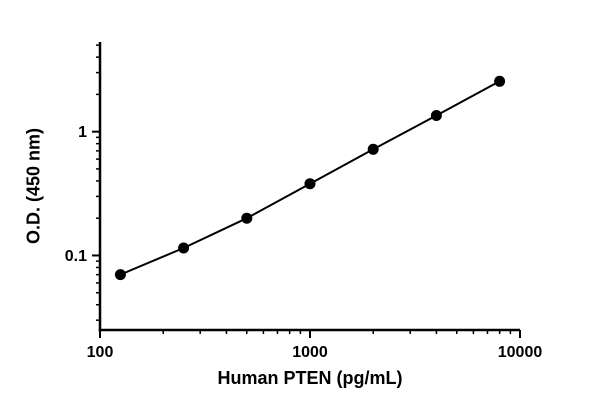  I want to click on x-tick-label: 1000, so click(310, 352).